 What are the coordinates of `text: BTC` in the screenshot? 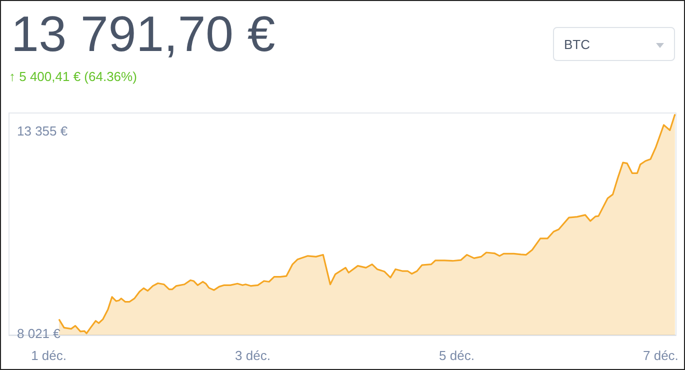 It's located at (577, 44).